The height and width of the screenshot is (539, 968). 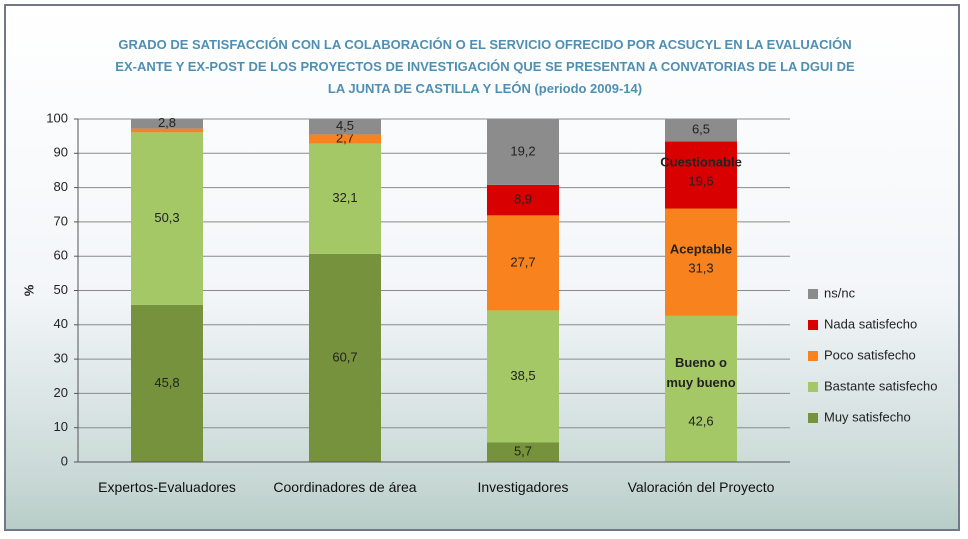 I want to click on legend-label: ns/nc, so click(x=840, y=292).